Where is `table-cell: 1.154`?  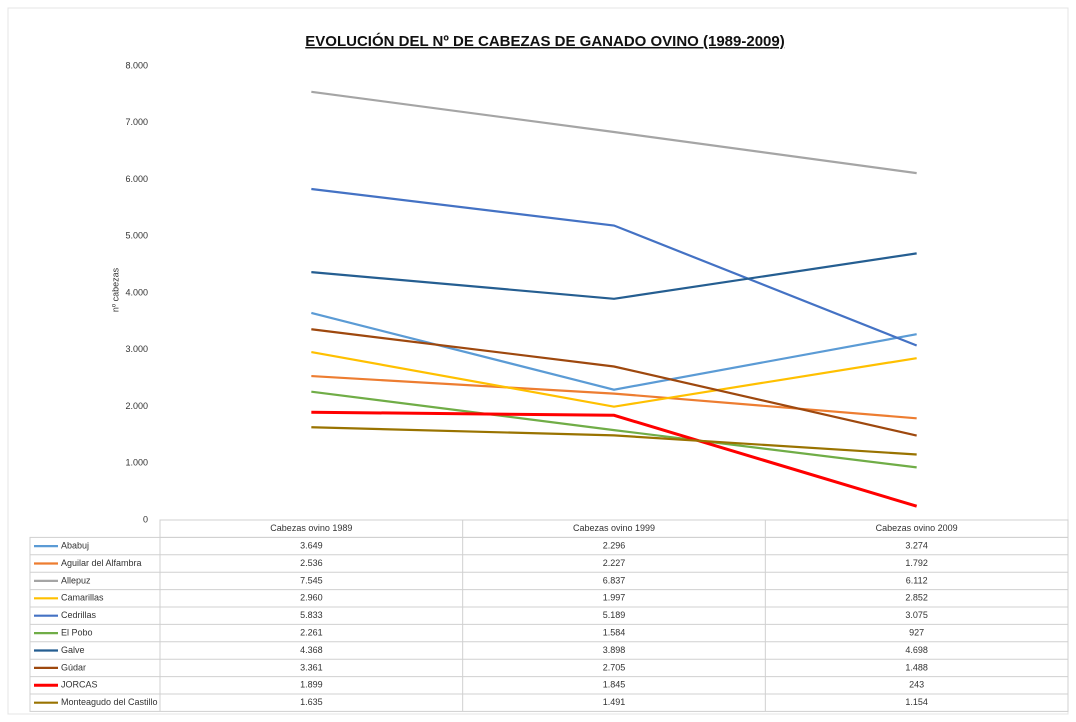
table-cell: 1.154 is located at coordinates (916, 702).